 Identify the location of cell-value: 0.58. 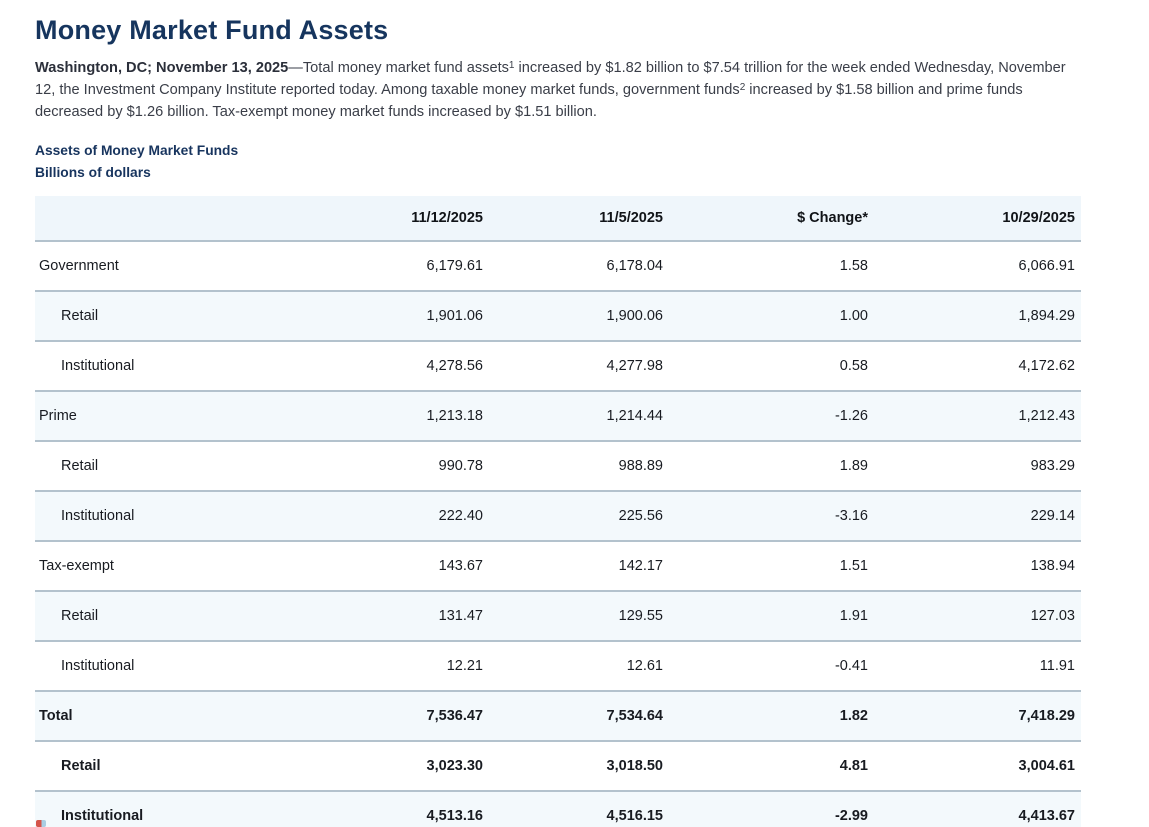
(771, 365).